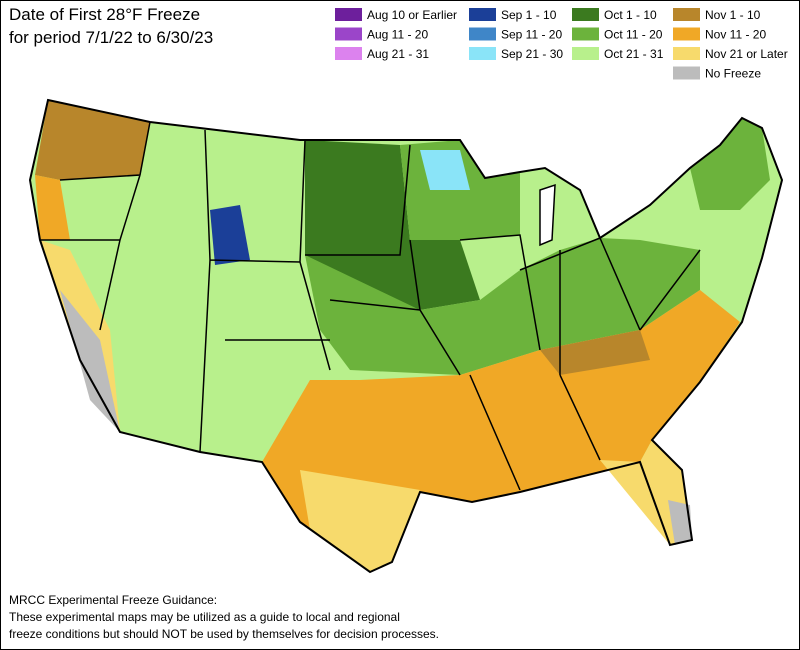 The height and width of the screenshot is (650, 800). What do you see at coordinates (529, 15) in the screenshot?
I see `legend-label: Sep 1 - 10` at bounding box center [529, 15].